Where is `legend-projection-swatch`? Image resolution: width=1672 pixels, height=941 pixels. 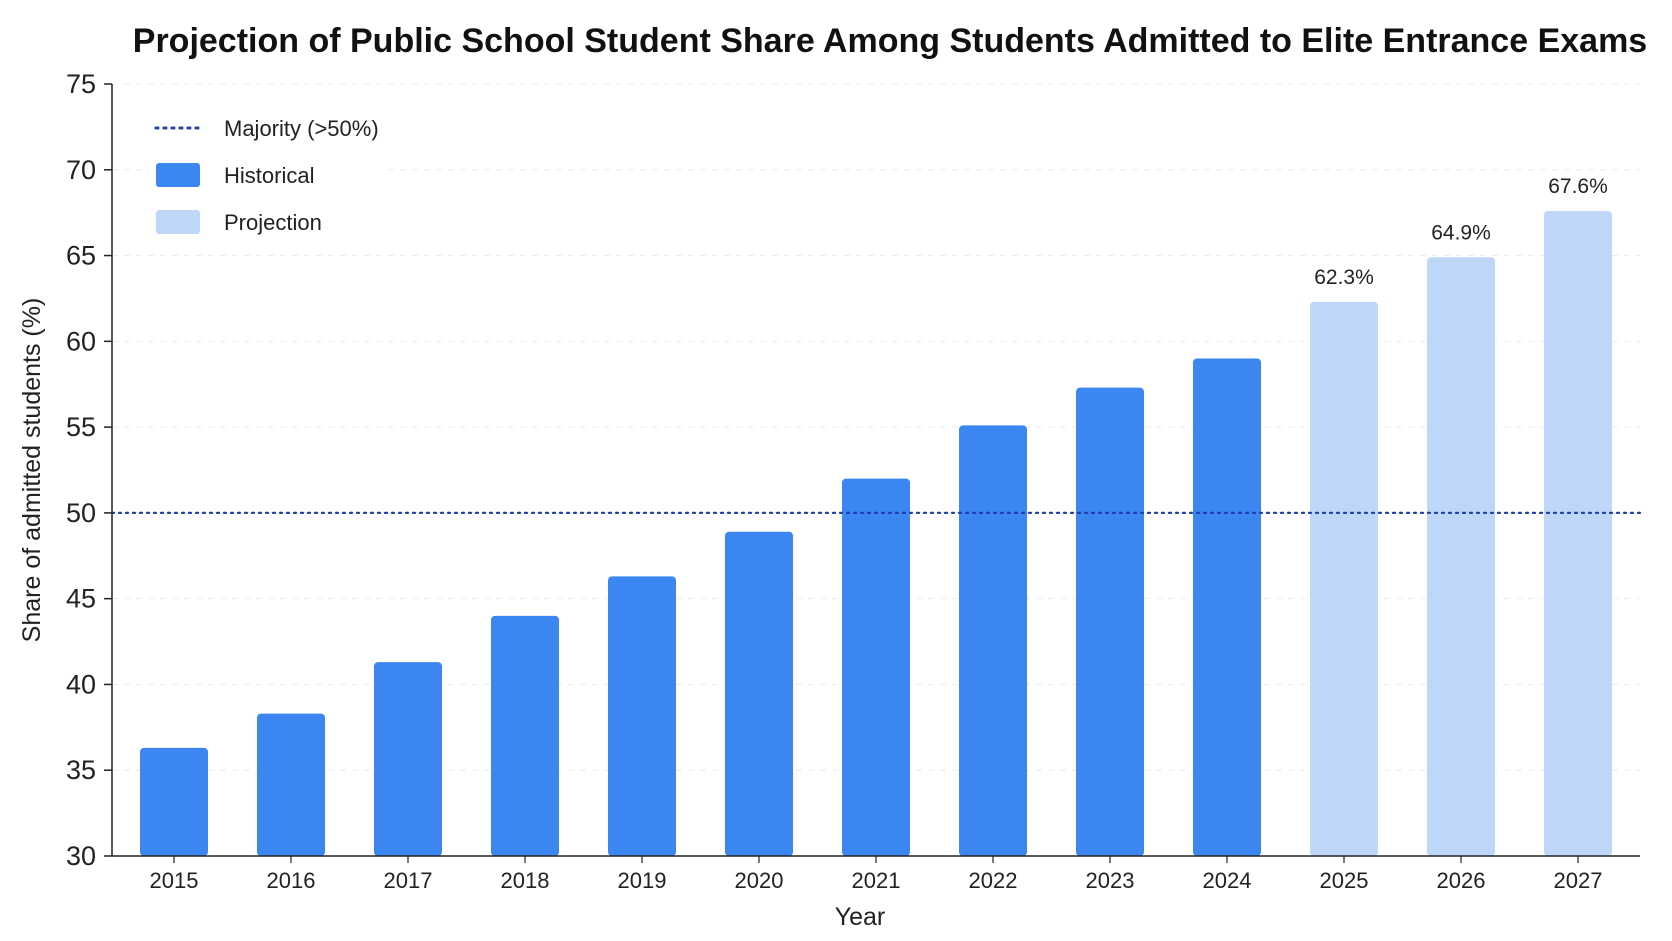
legend-projection-swatch is located at coordinates (178, 222).